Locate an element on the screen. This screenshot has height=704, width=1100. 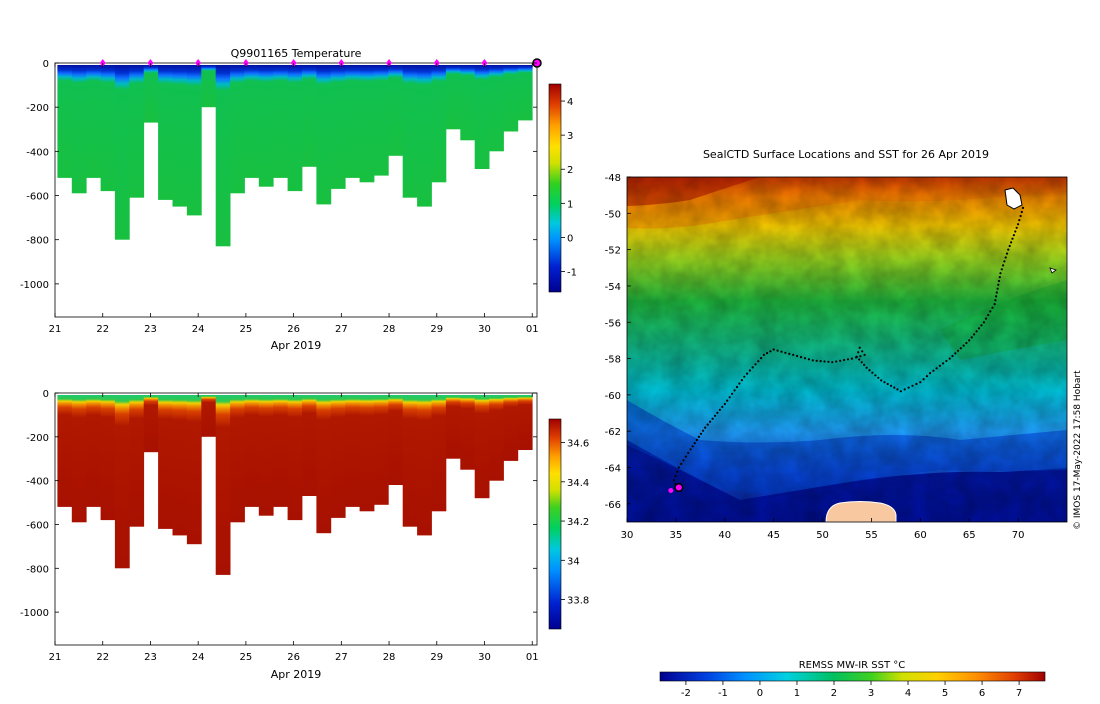
date-tick-label: 25 is located at coordinates (246, 657).